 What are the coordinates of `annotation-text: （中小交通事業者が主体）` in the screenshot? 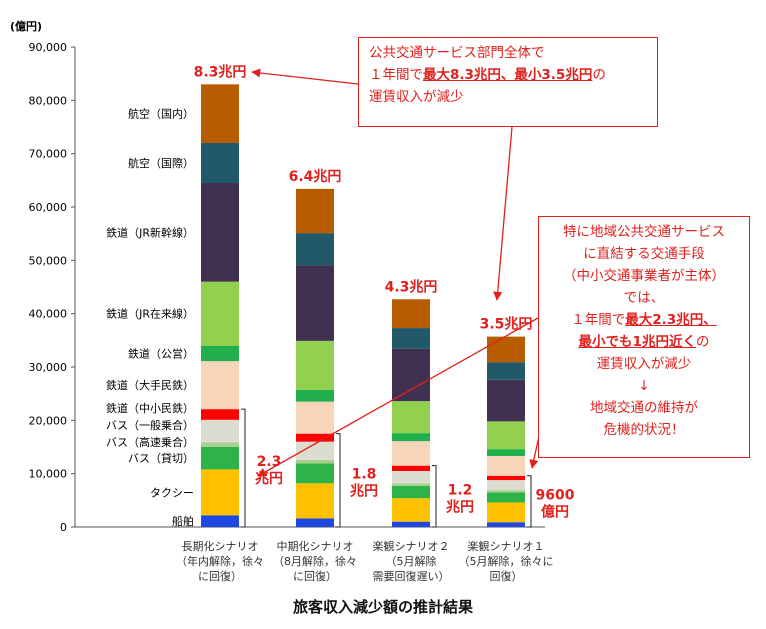 It's located at (644, 276).